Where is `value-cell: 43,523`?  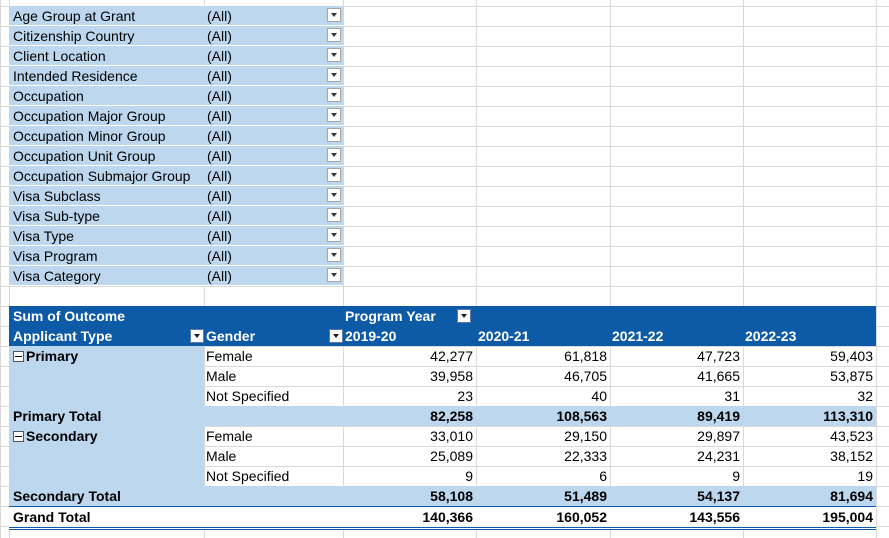 value-cell: 43,523 is located at coordinates (851, 436).